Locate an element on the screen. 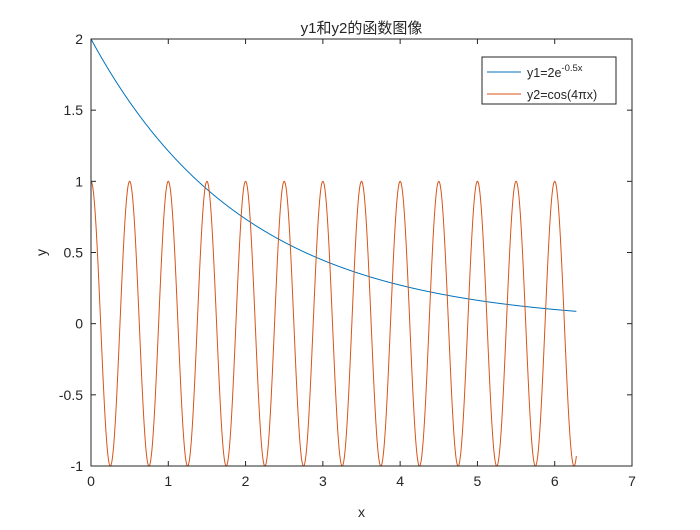 The width and height of the screenshot is (700, 530). legend-label-y2: y2=cos(4πx) is located at coordinates (562, 95).